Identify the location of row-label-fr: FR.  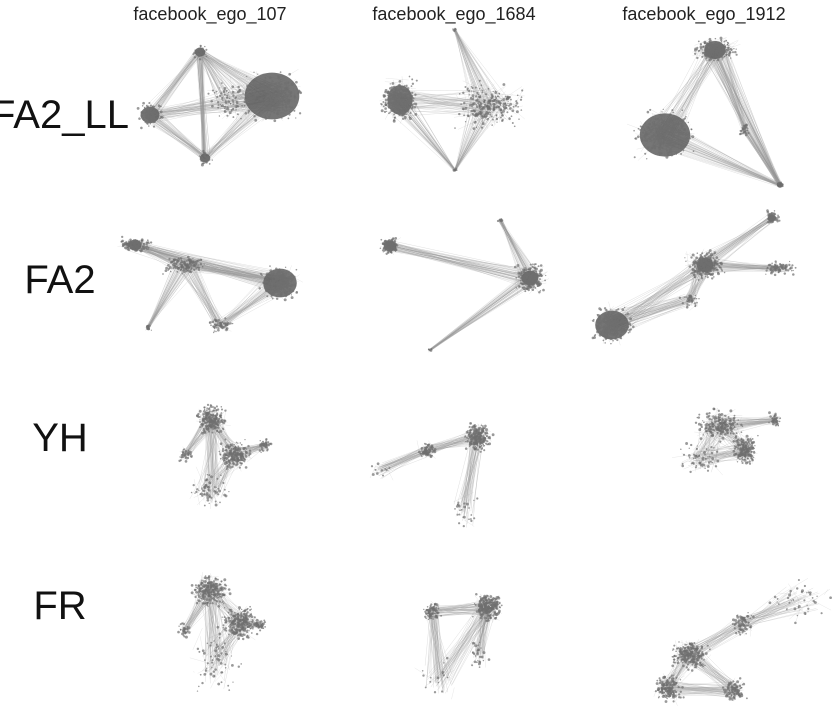
(60, 606).